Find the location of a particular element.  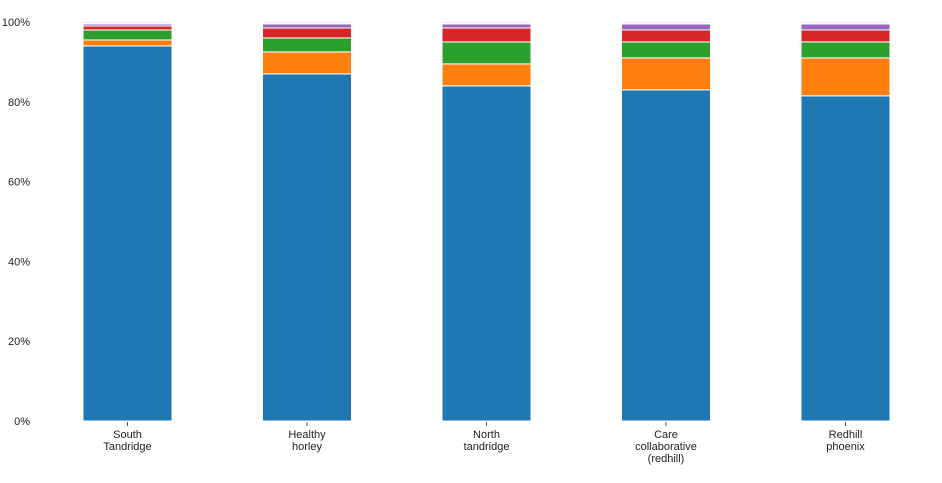

y-tick-label: 40% is located at coordinates (19, 262).